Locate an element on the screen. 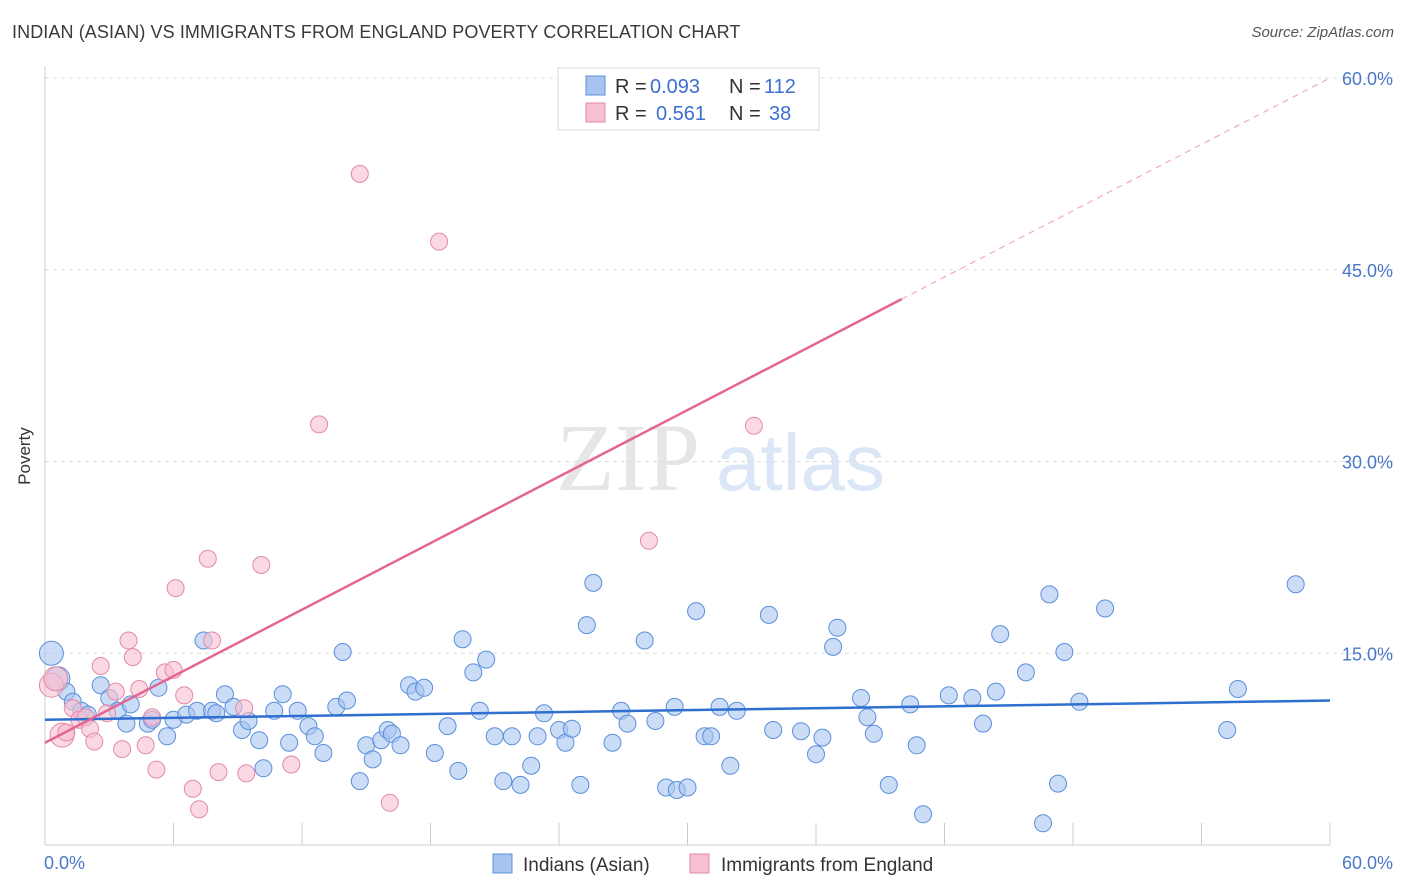 This screenshot has height=892, width=1406. bottom-legend-label-indians: Indians (Asian) is located at coordinates (586, 865).